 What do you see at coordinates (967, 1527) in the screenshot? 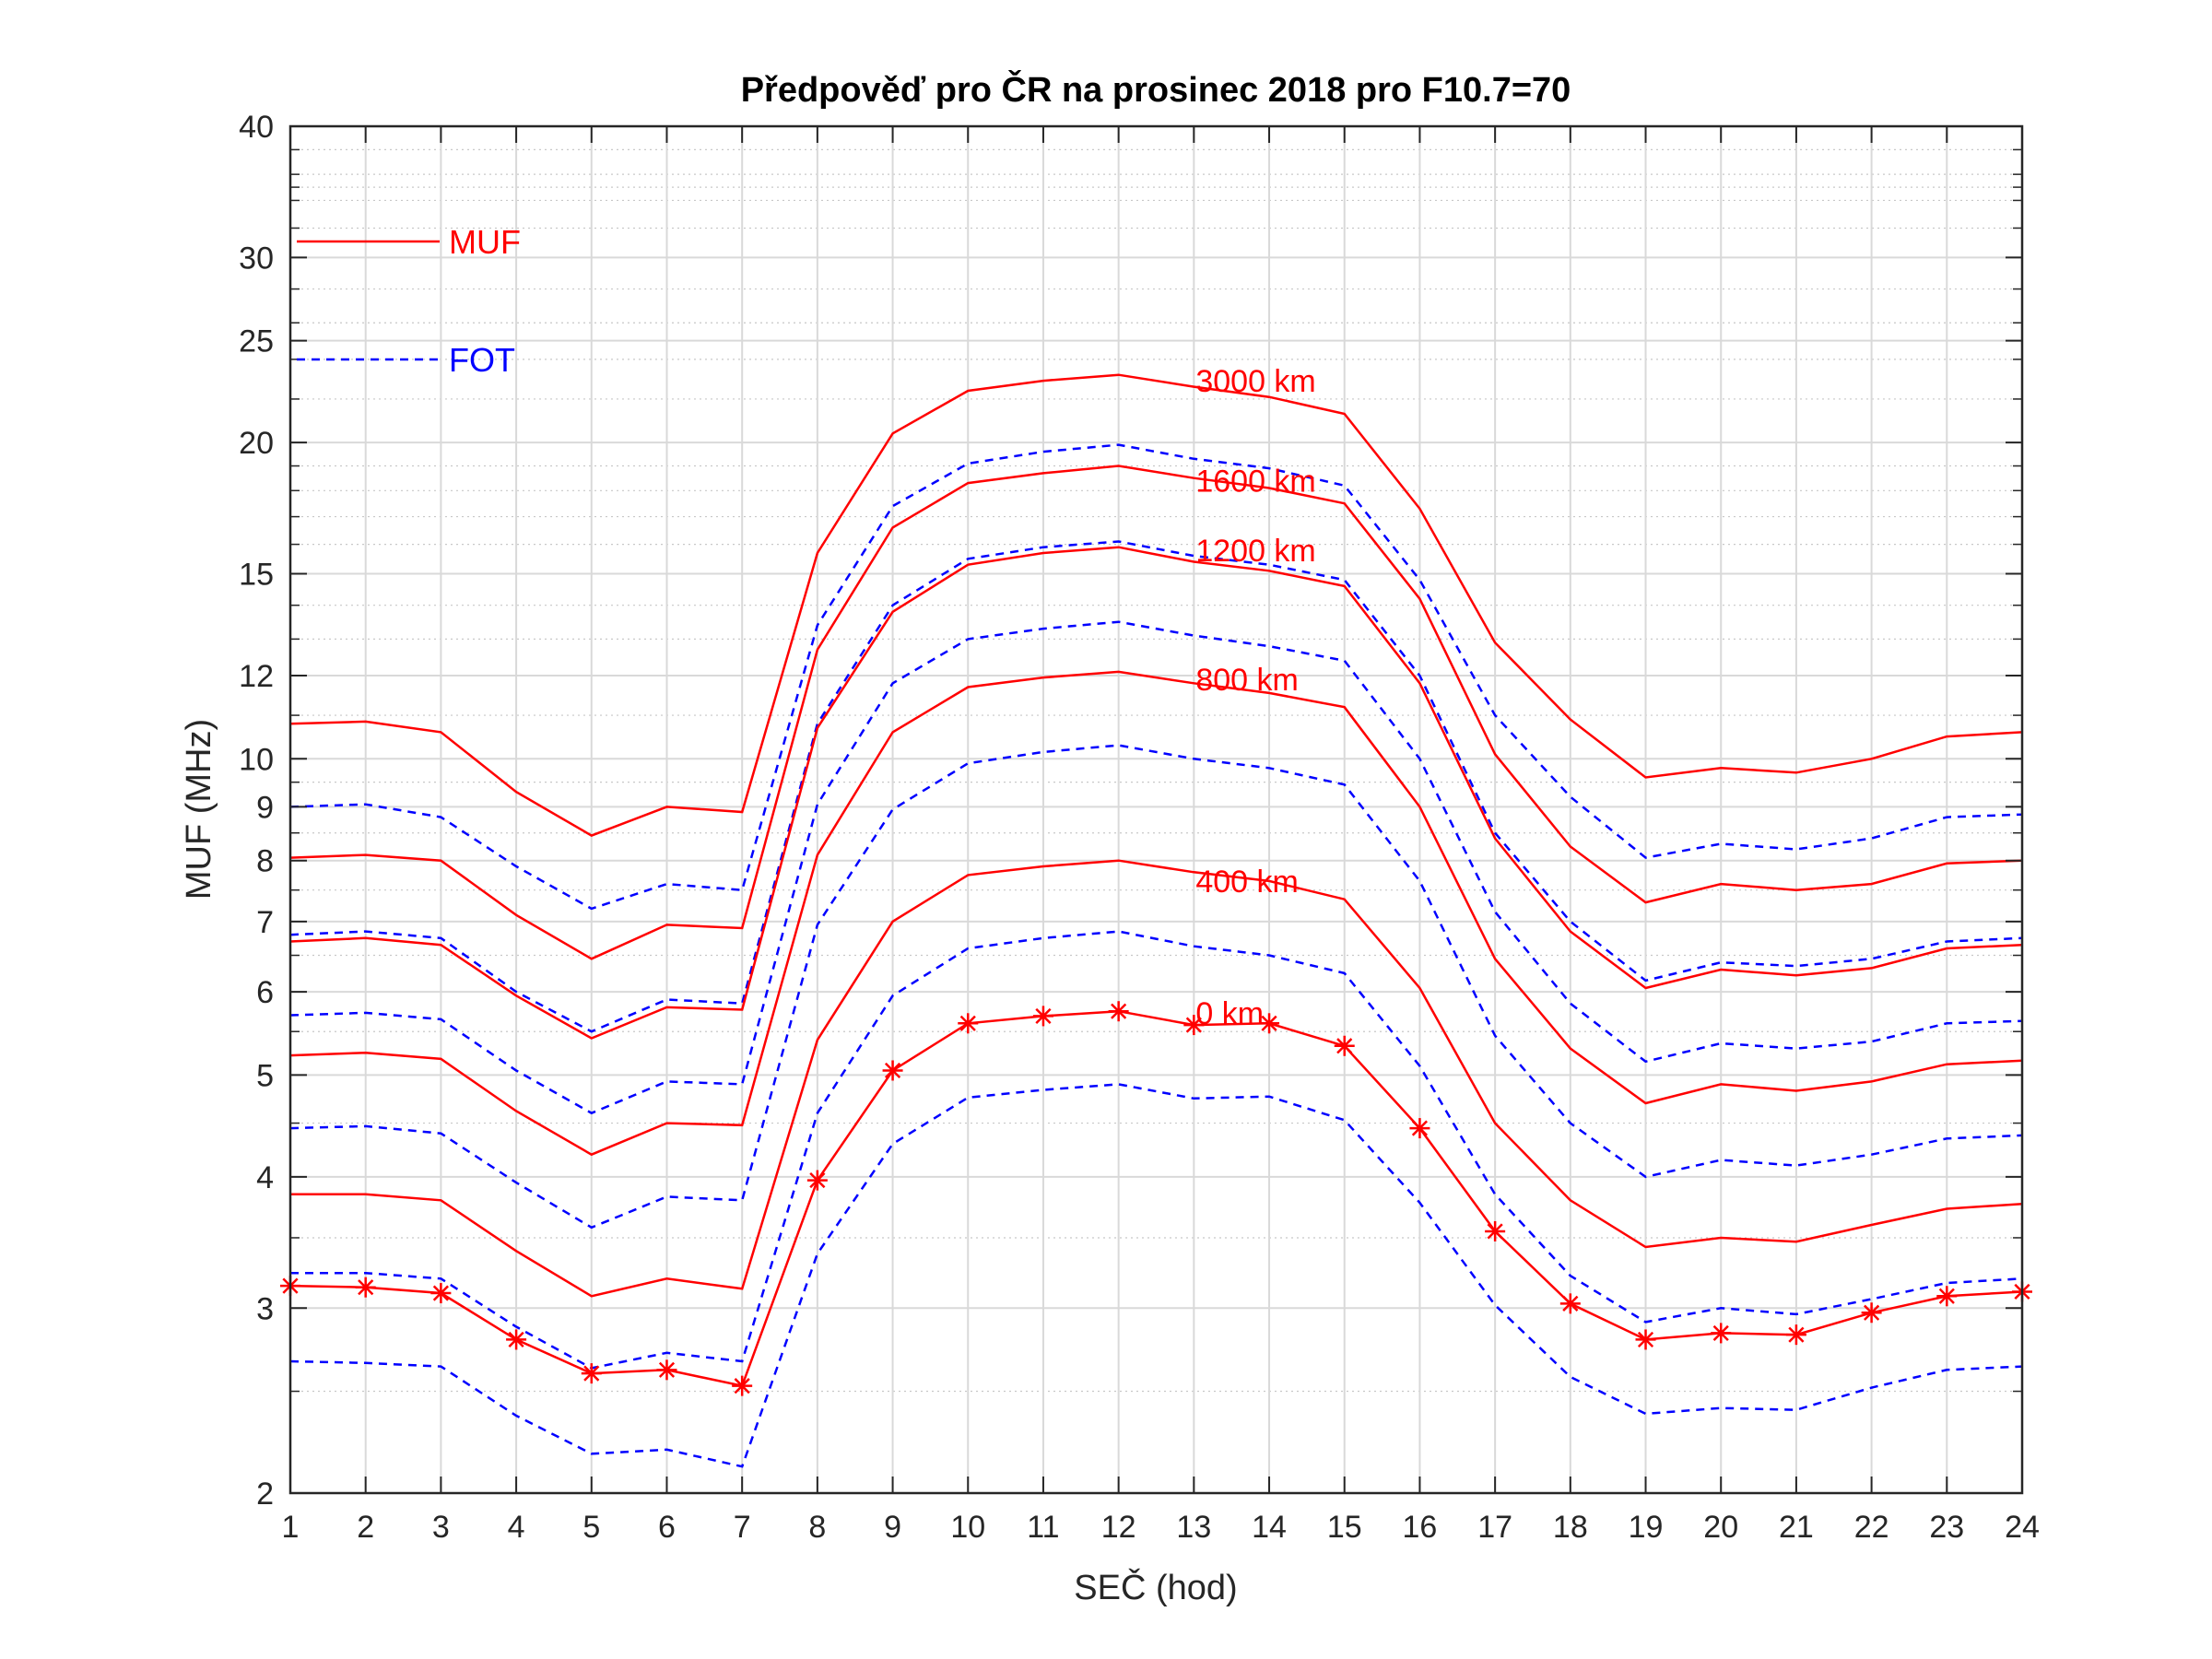
I see `x-tick-label: 10` at bounding box center [967, 1527].